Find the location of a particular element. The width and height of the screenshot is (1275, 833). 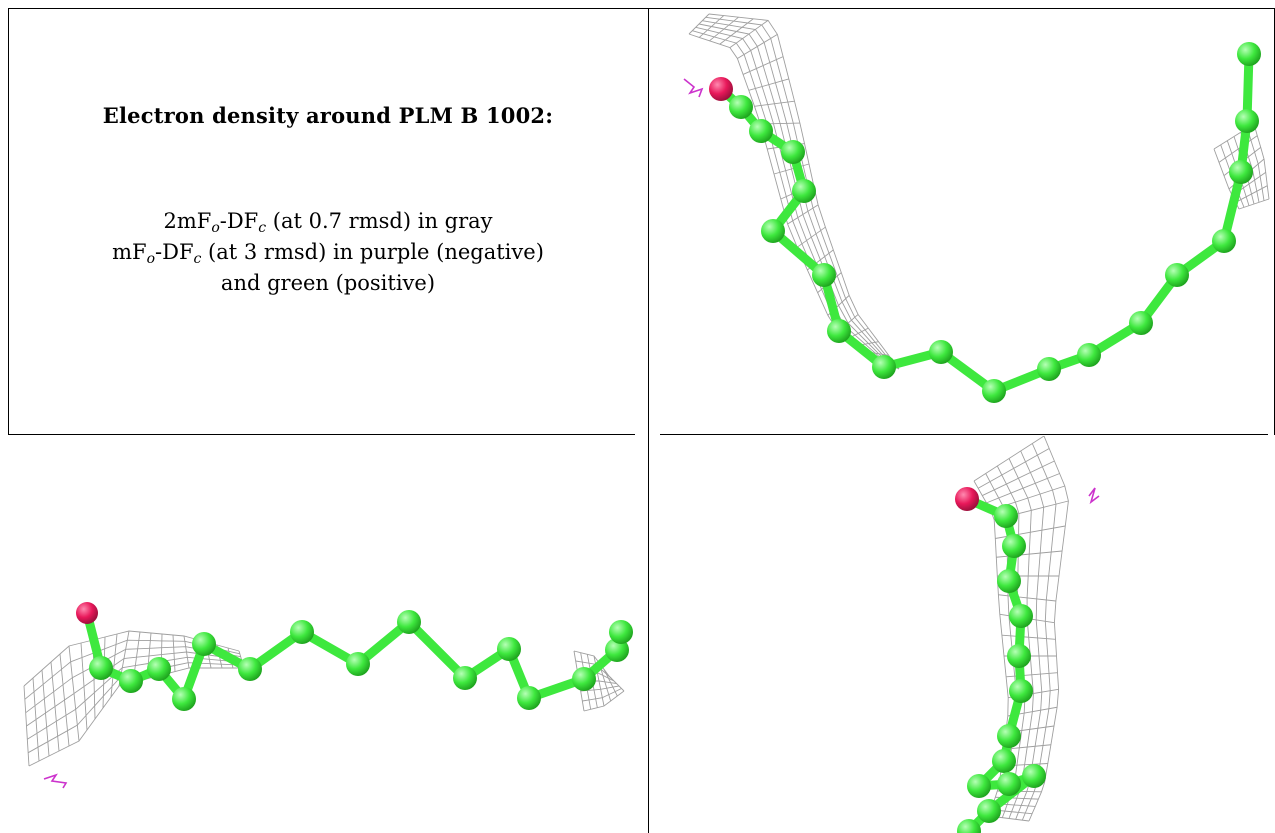

table-middle-rule-left is located at coordinates (321, 434).